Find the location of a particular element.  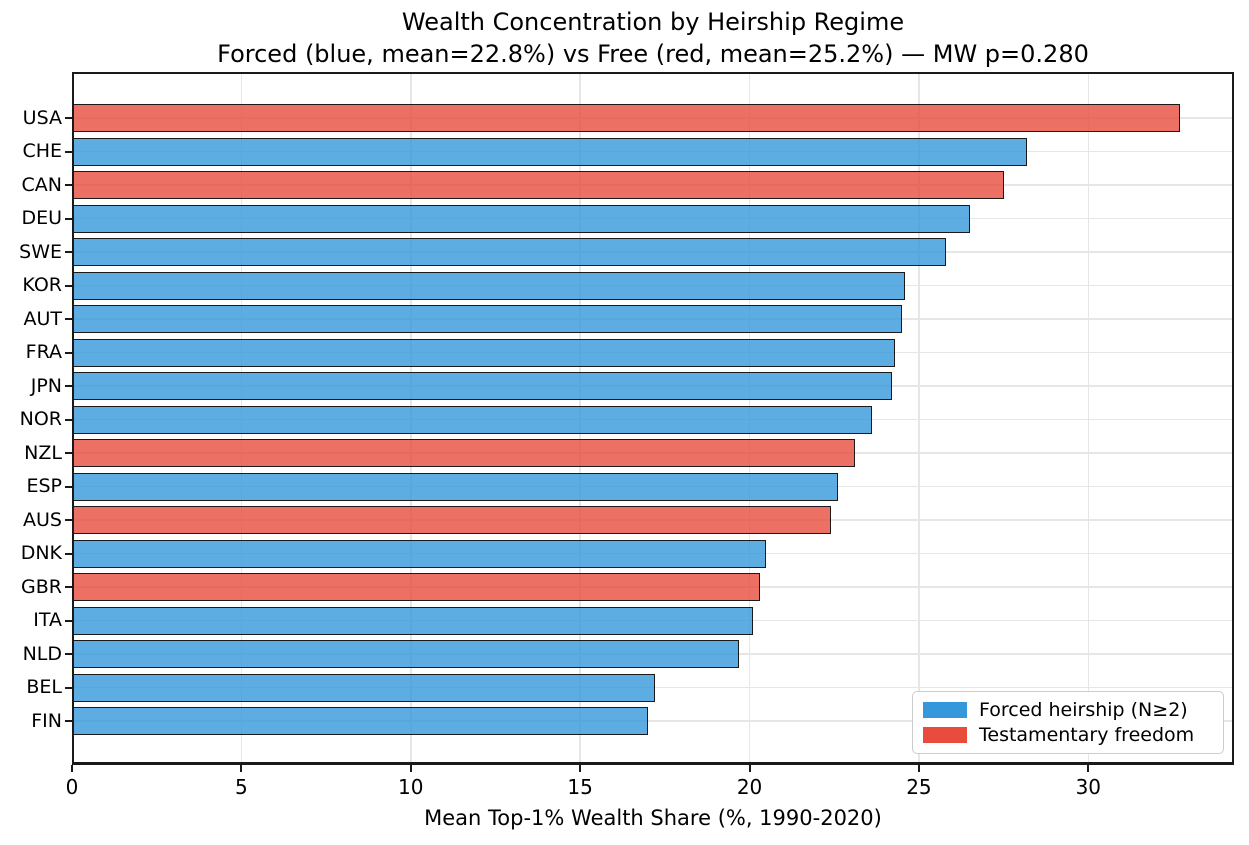

y-tick-label-esp: ESP is located at coordinates (44, 486).